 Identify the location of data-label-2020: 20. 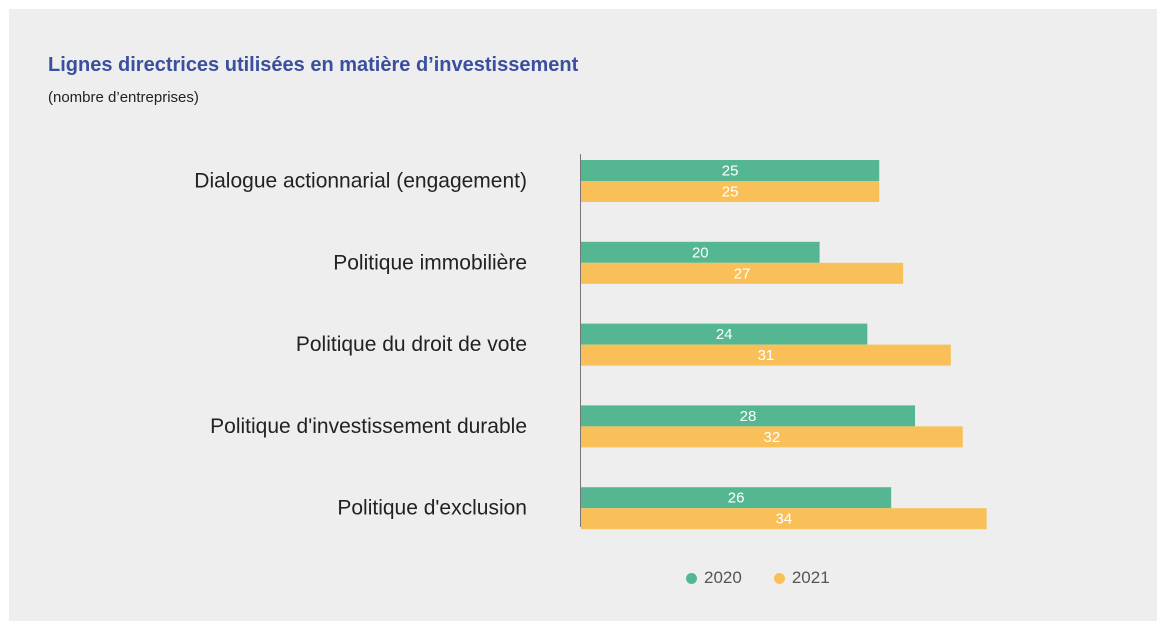
(700, 252).